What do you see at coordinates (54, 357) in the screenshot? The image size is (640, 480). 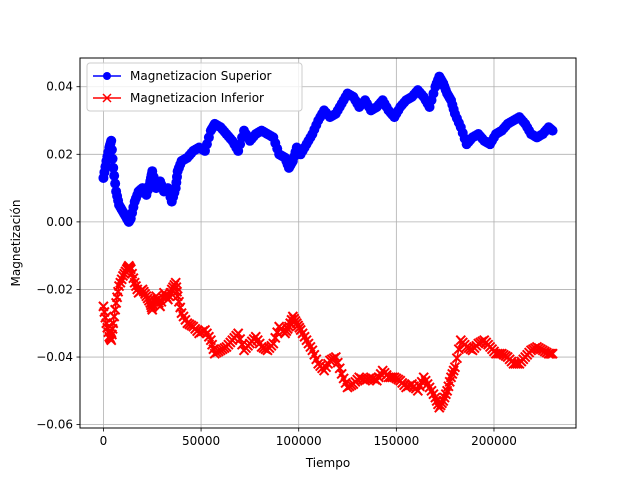 I see `y-tick-label: −0.04` at bounding box center [54, 357].